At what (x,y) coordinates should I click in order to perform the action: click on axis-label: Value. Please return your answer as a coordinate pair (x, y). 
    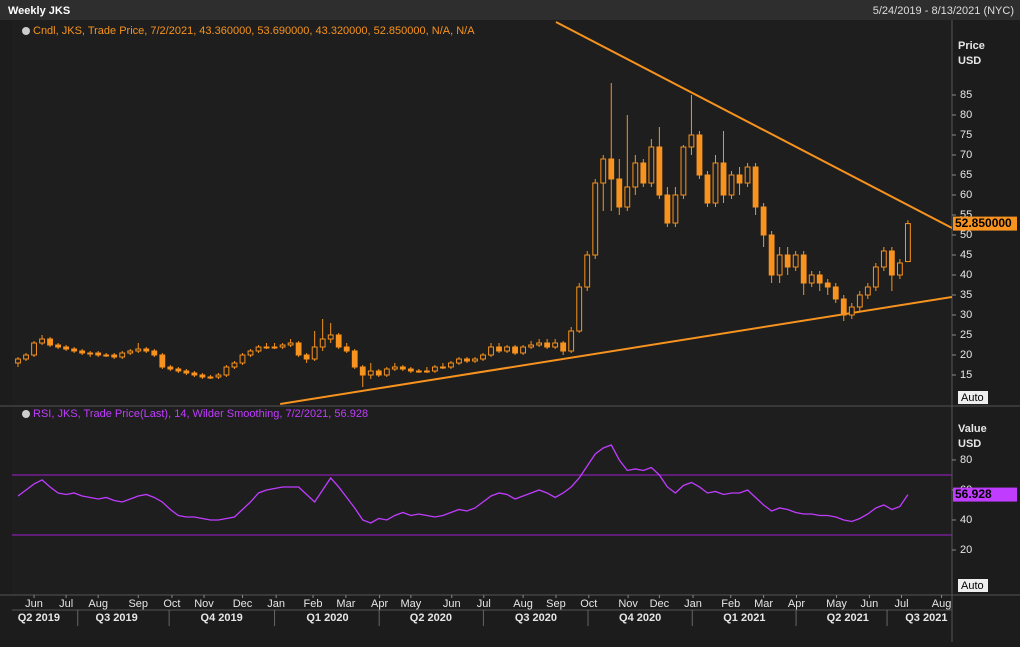
    Looking at the image, I should click on (972, 429).